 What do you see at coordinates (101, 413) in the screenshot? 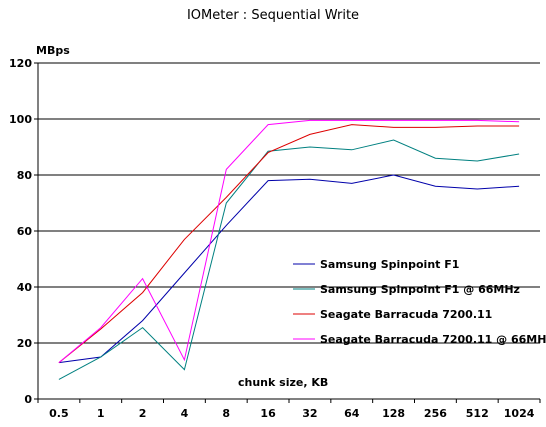
I see `x-tick-label: 1` at bounding box center [101, 413].